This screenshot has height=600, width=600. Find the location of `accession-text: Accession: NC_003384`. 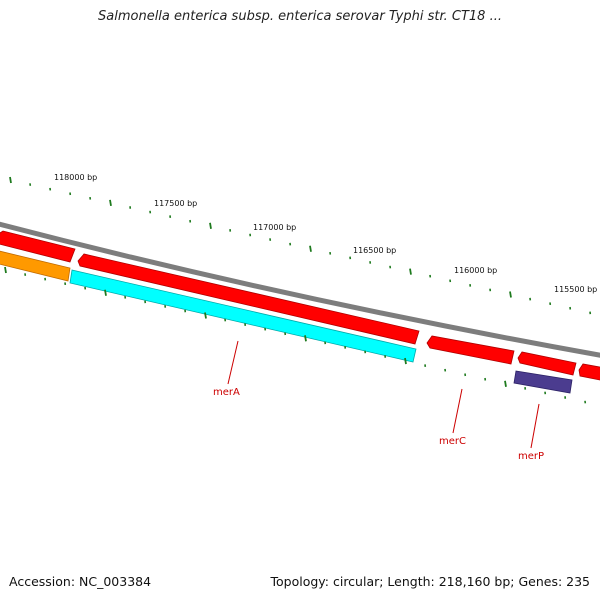

accession-text: Accession: NC_003384 is located at coordinates (80, 581).